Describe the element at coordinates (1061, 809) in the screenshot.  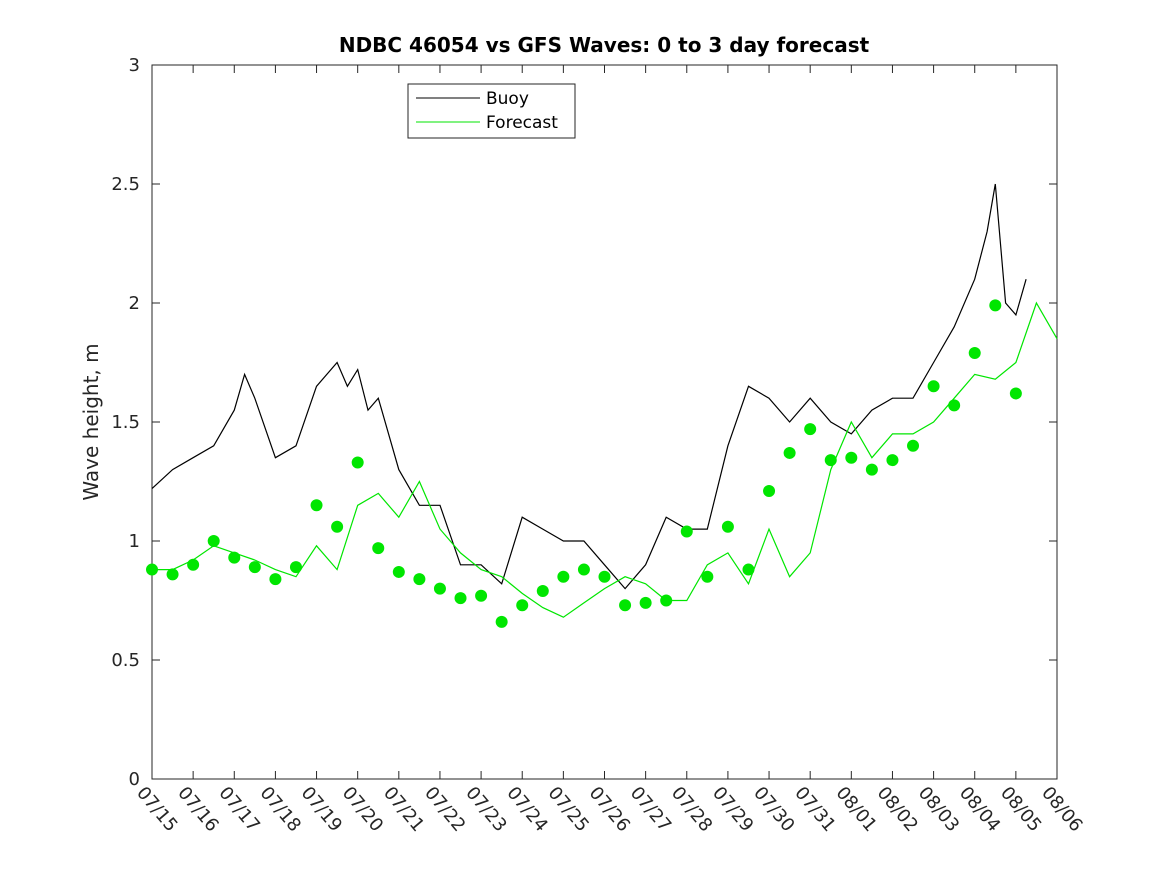
I see `x-tick-label: 08/06` at that location.